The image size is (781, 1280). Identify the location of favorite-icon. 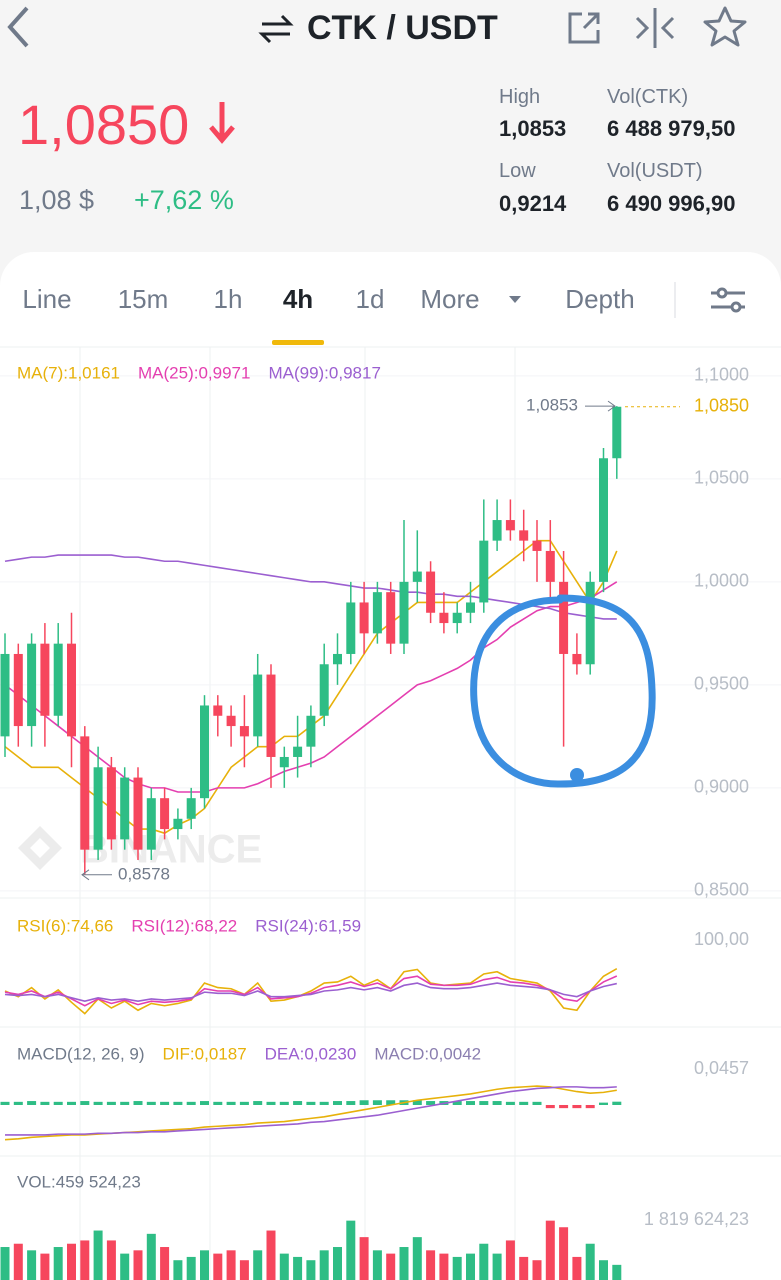
(725, 26).